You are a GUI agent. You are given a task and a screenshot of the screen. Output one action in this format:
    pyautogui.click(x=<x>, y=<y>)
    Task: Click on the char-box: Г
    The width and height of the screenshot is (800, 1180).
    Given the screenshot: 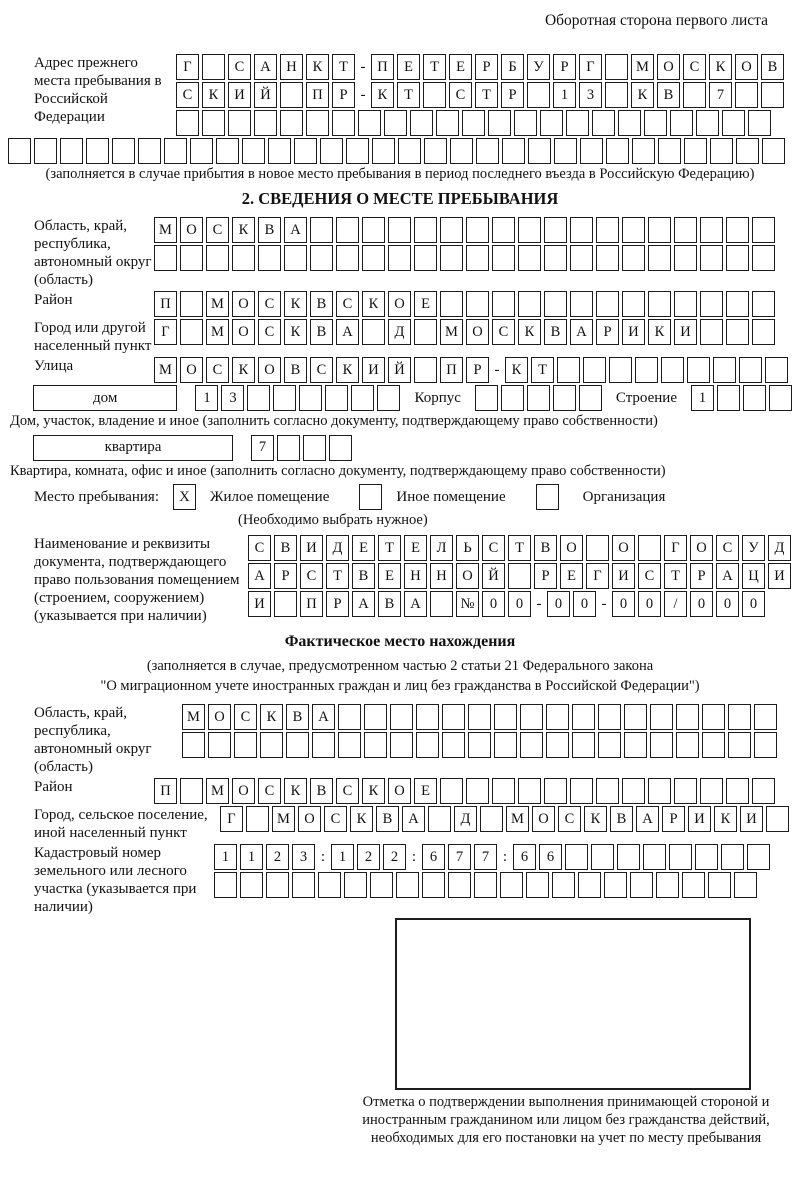 What is the action you would take?
    pyautogui.click(x=590, y=67)
    